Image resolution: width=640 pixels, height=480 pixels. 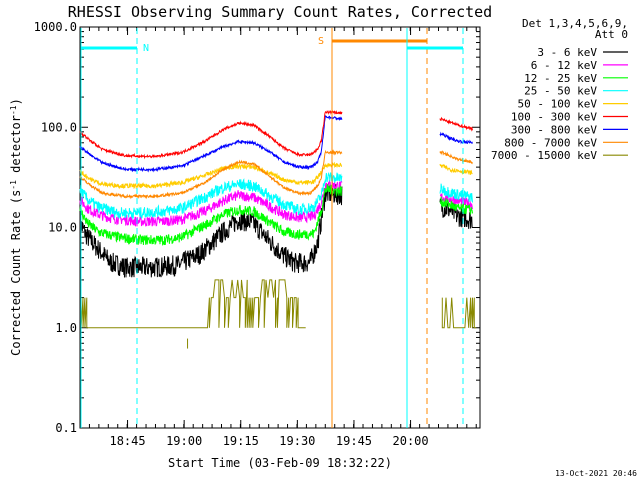 I want to click on attenuator-trace, so click(x=193, y=304).